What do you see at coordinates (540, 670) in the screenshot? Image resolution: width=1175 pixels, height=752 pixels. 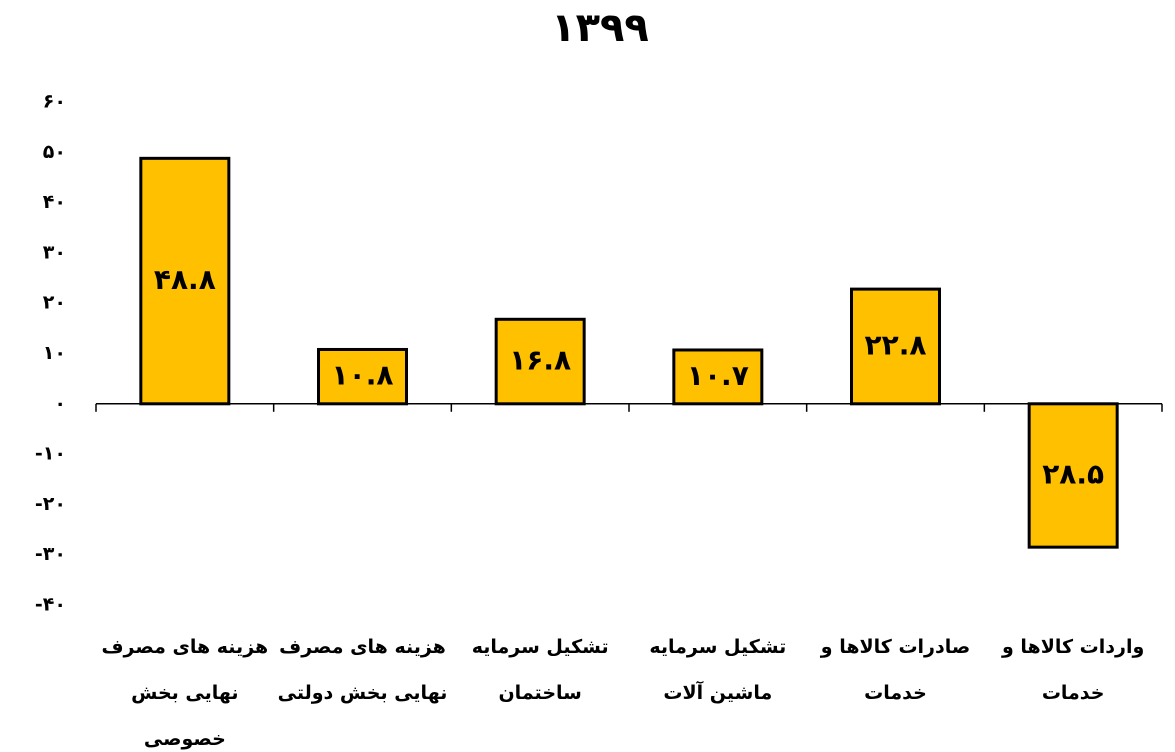 I see `x-tick-label: تشکیل سرمایه ساختمان` at bounding box center [540, 670].